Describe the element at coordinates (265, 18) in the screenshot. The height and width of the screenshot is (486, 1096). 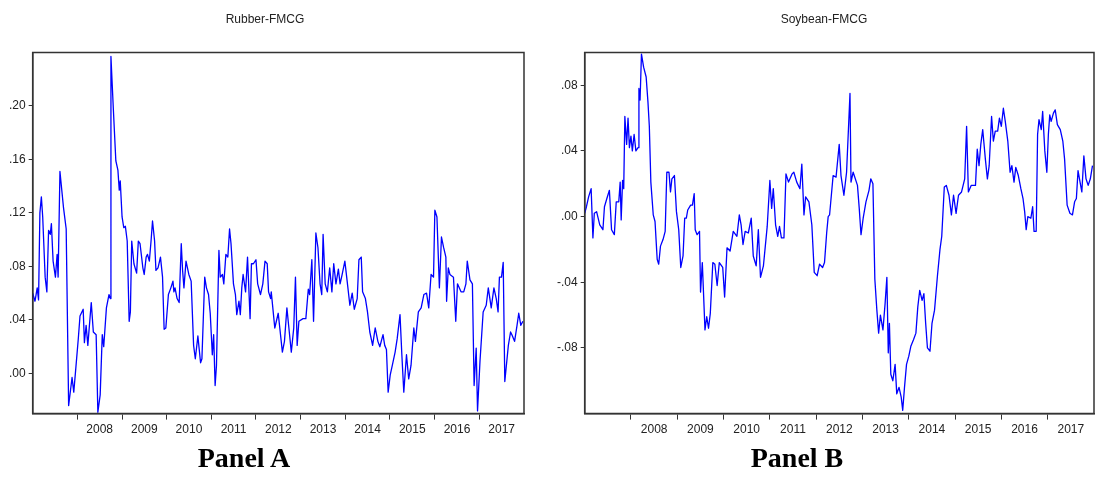
I see `chart-title: Rubber-FMCG` at that location.